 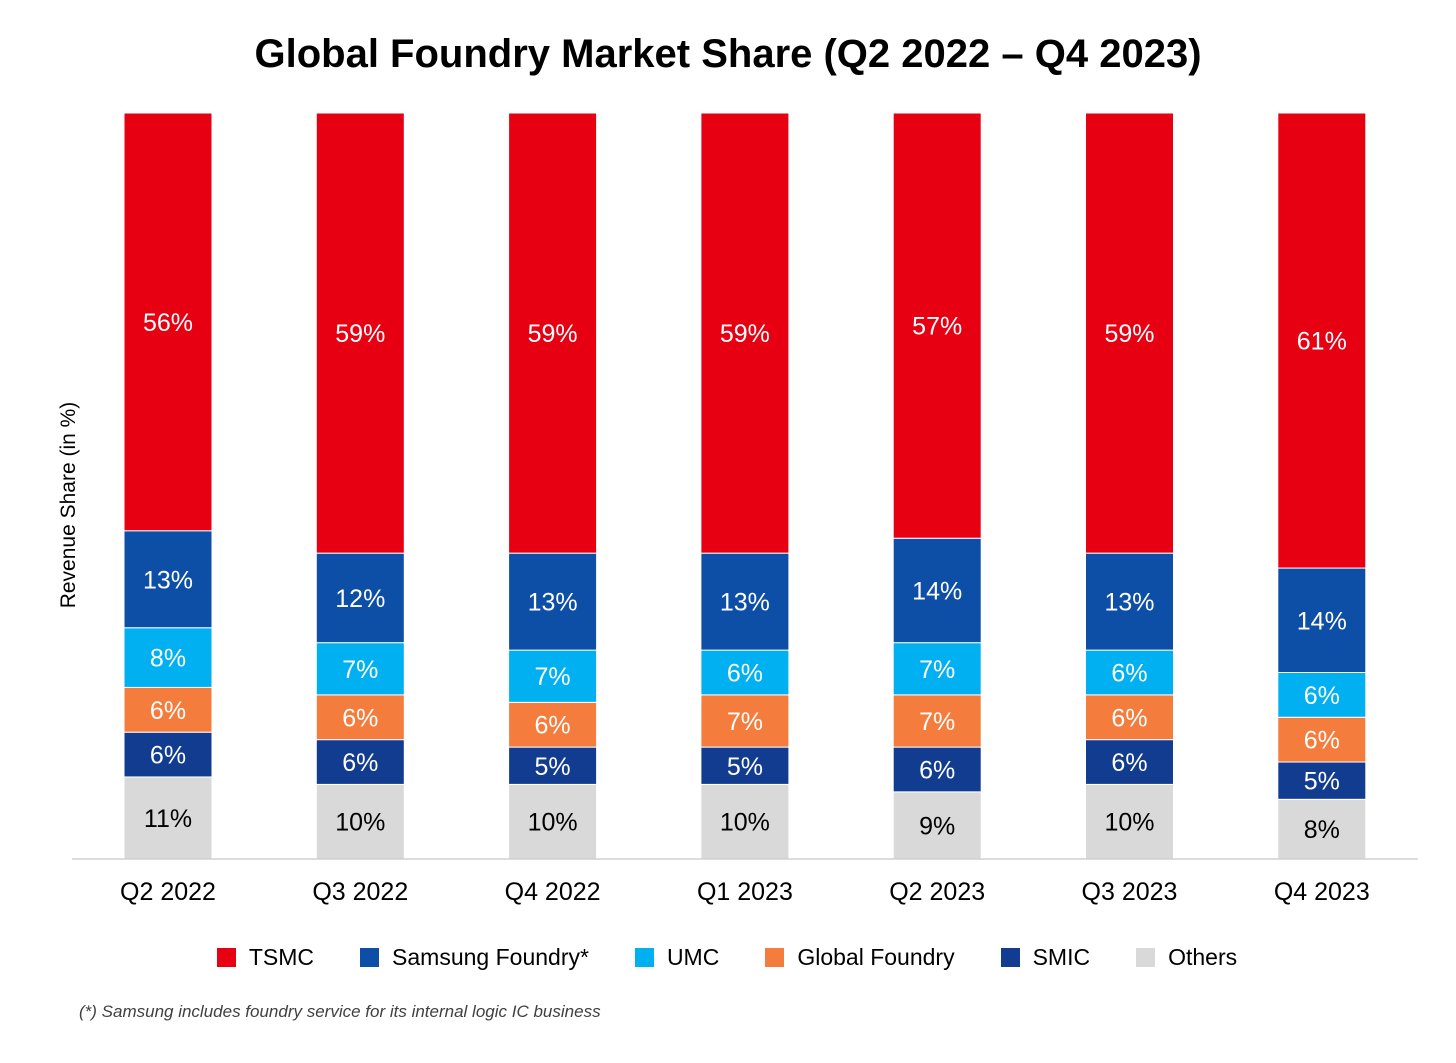 What do you see at coordinates (937, 722) in the screenshot?
I see `data-label-global-foundry-q2-2023: 7%` at bounding box center [937, 722].